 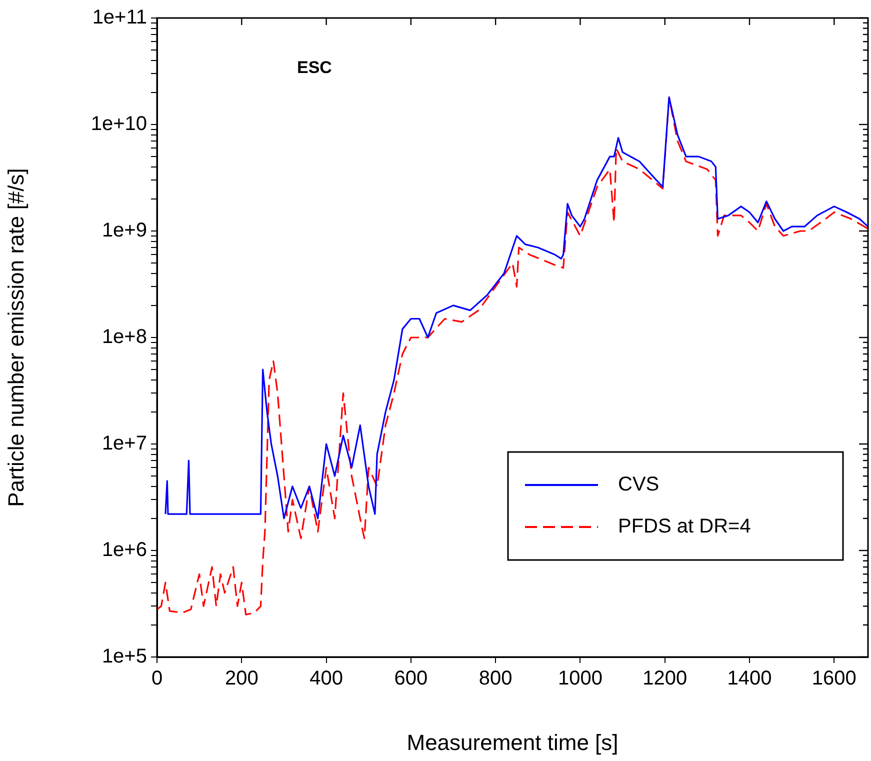 What do you see at coordinates (157, 679) in the screenshot?
I see `x-tick-label: 0` at bounding box center [157, 679].